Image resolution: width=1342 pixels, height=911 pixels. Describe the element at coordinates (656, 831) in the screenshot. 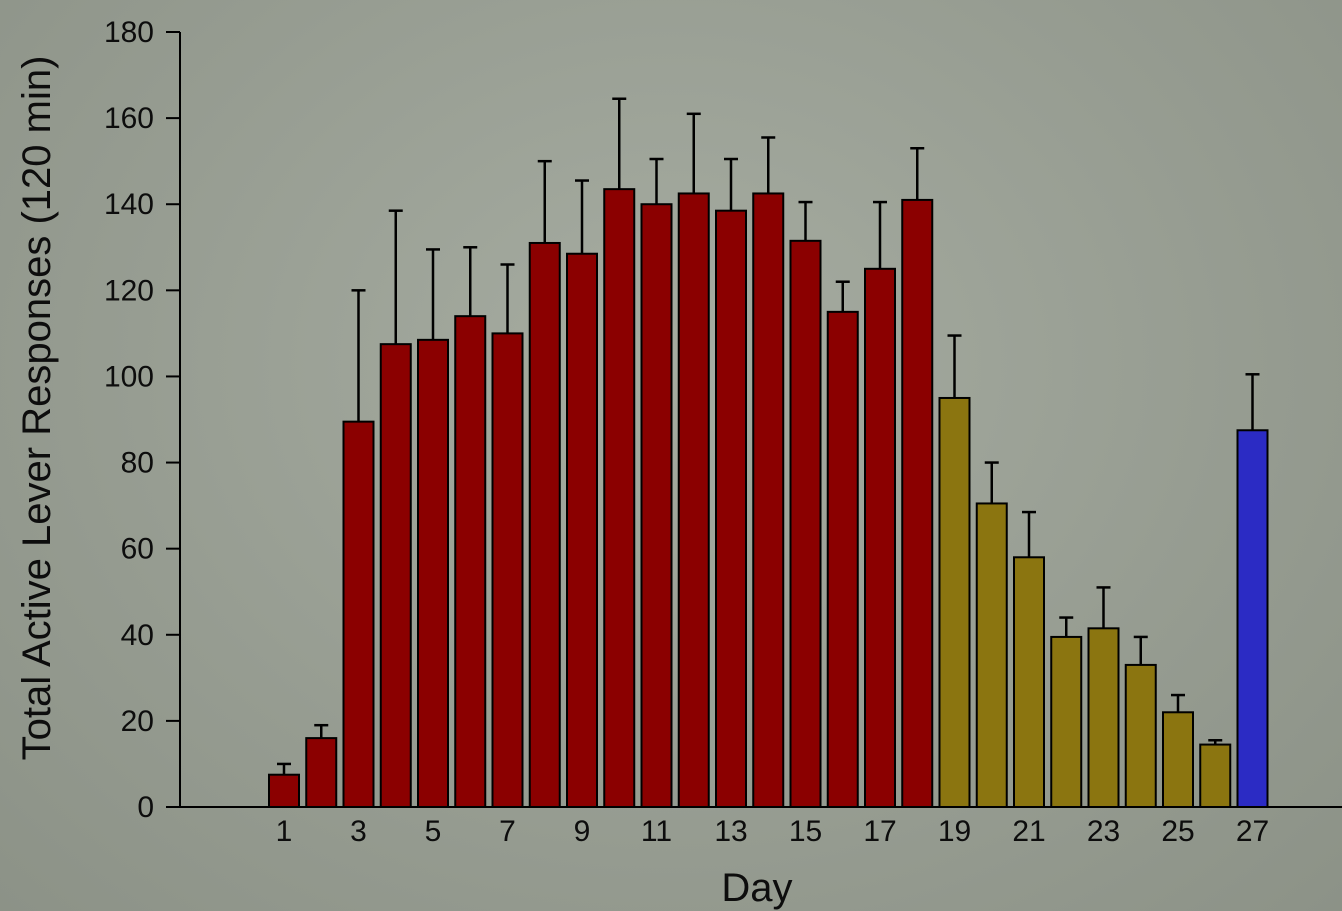

I see `x-tick-label: 11` at that location.